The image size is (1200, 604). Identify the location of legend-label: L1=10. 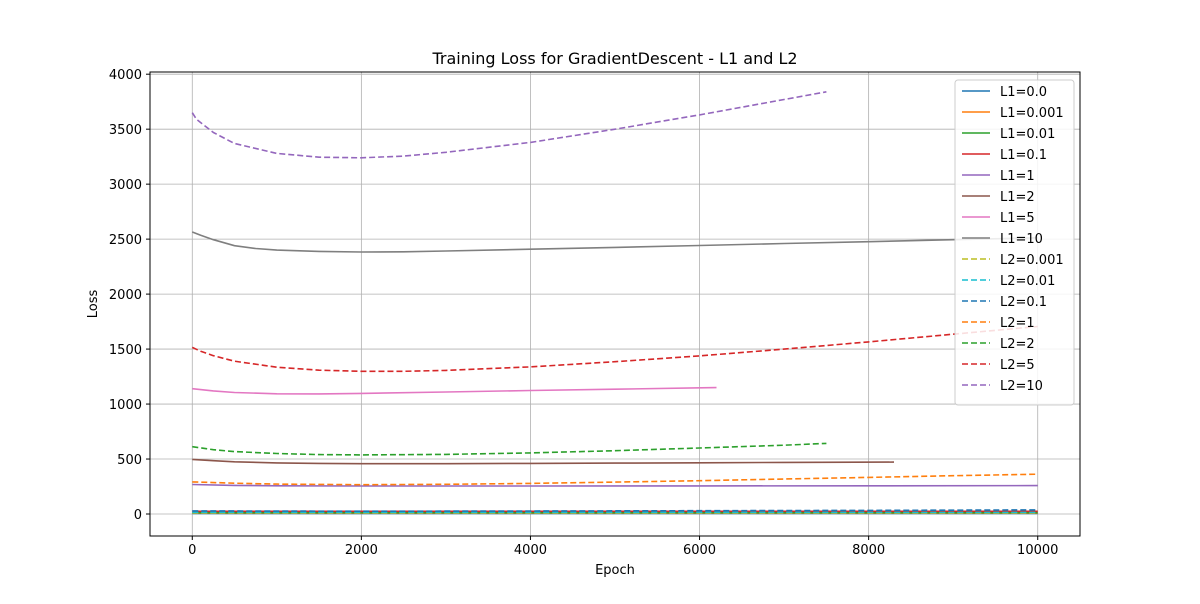
(1021, 239).